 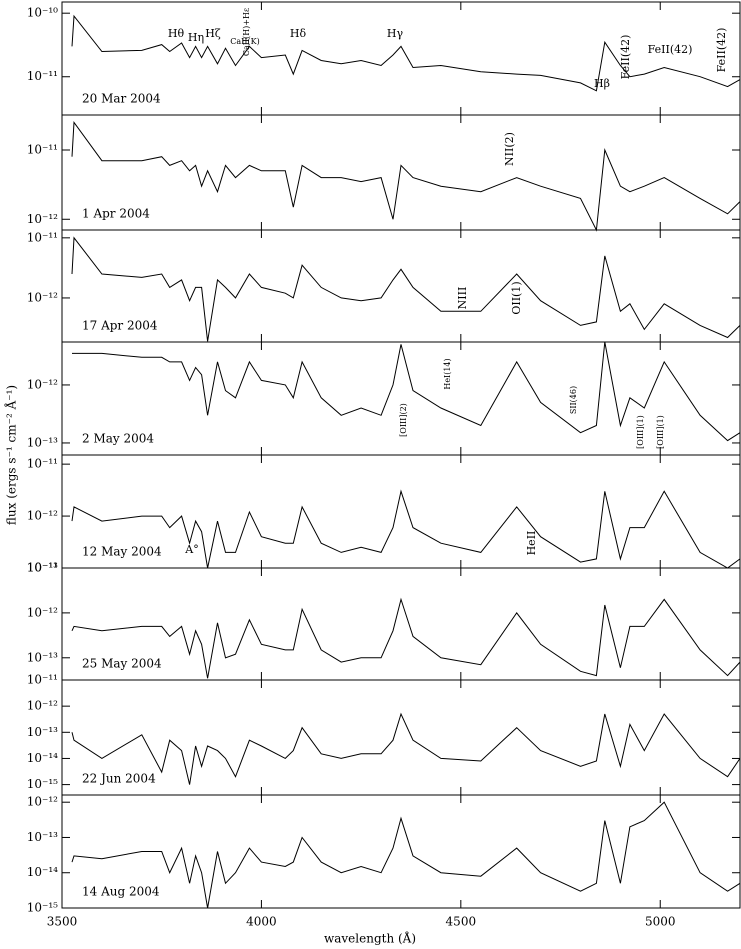 I want to click on line-annotation: Hδ, so click(x=298, y=33).